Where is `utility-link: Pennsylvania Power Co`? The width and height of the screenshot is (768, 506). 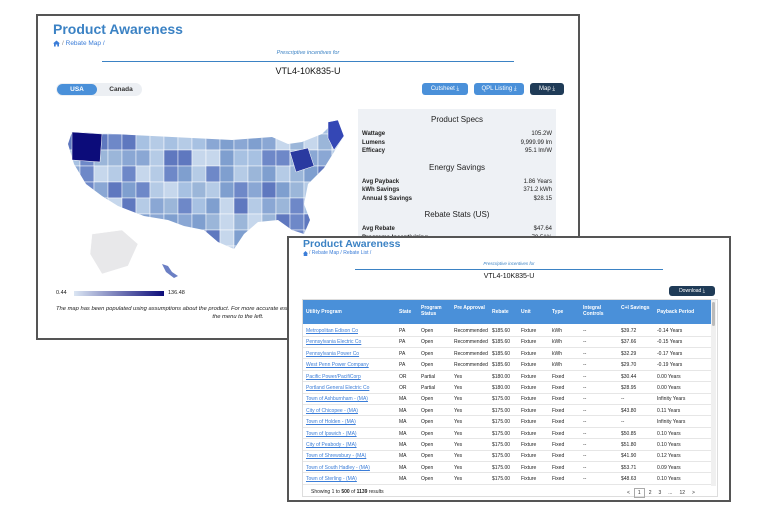 utility-link: Pennsylvania Power Co is located at coordinates (333, 353).